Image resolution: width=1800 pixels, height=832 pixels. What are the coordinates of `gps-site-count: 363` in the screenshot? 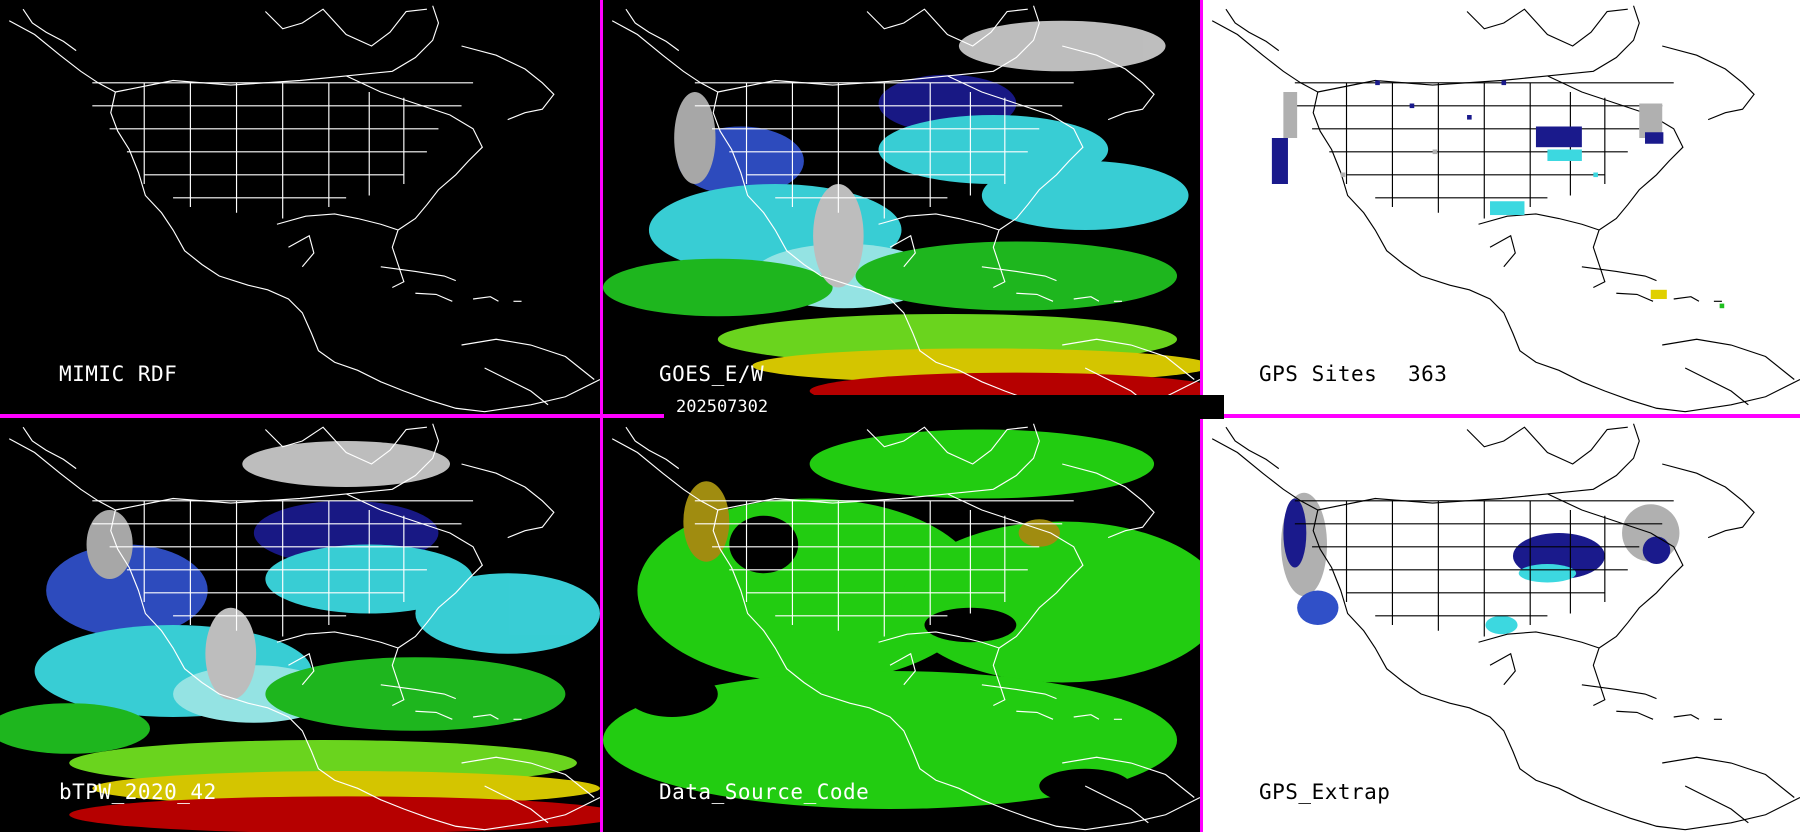 It's located at (1428, 374).